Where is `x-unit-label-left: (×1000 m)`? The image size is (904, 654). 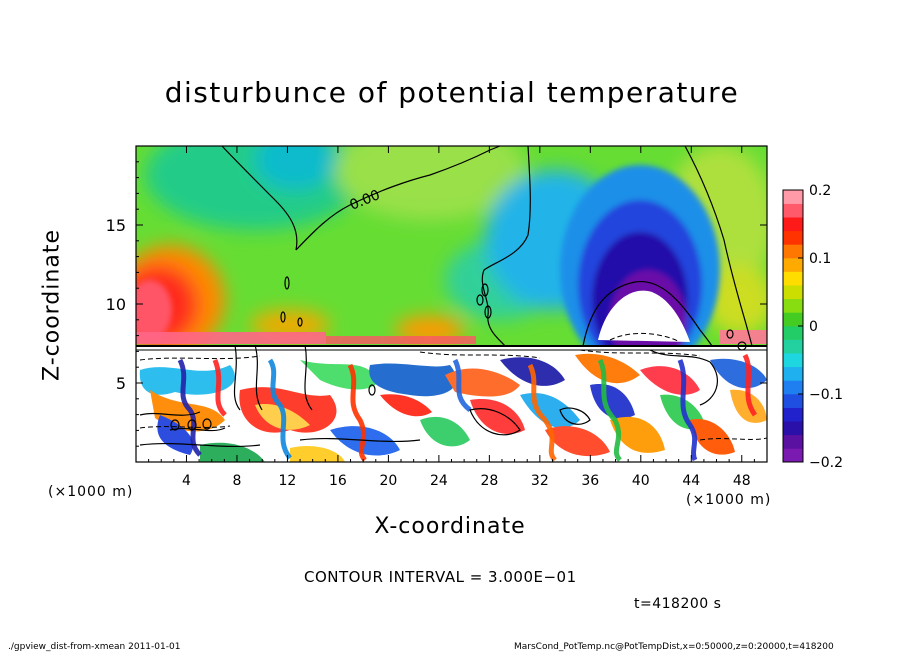
x-unit-label-left: (×1000 m) is located at coordinates (91, 492).